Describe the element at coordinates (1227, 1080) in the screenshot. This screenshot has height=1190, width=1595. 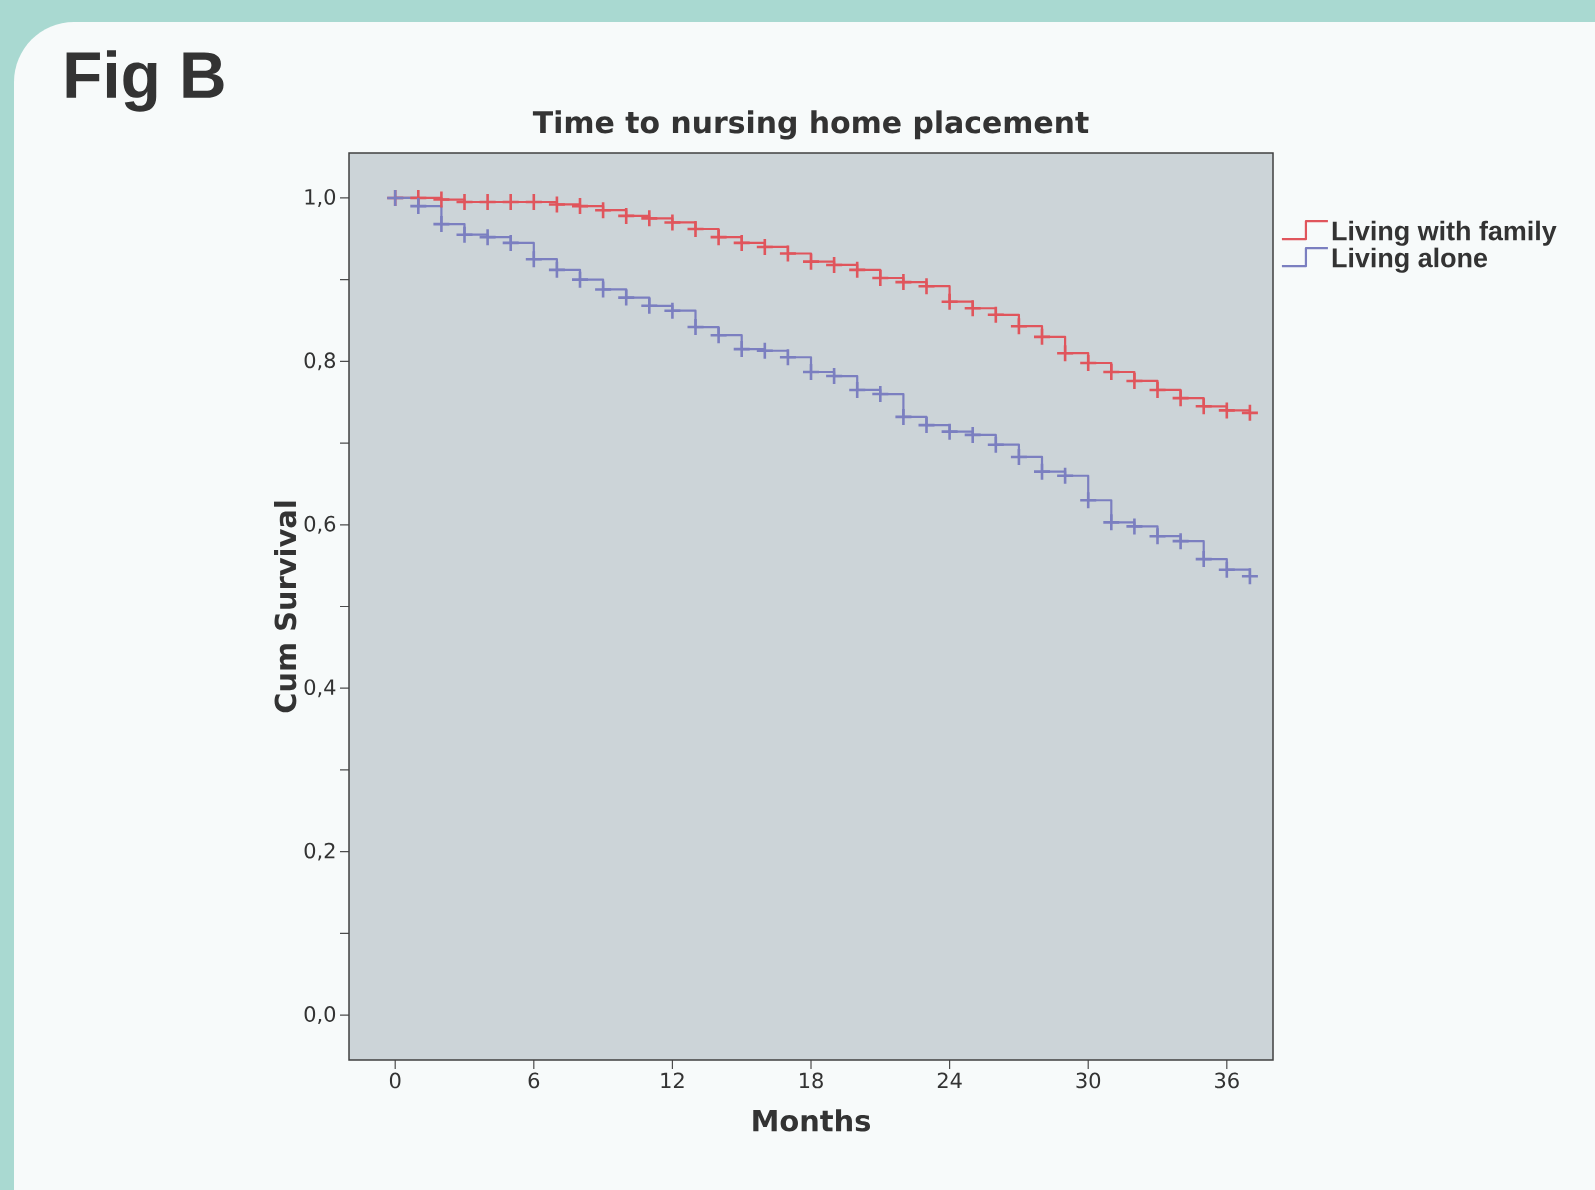
I see `x-tick-label: 36` at that location.